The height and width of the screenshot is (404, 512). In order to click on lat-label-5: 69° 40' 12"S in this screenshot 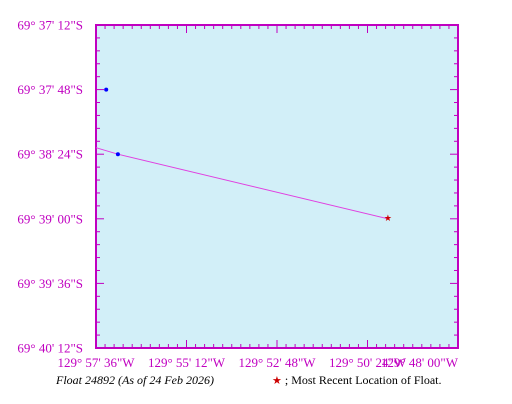, I will do `click(50, 348)`.